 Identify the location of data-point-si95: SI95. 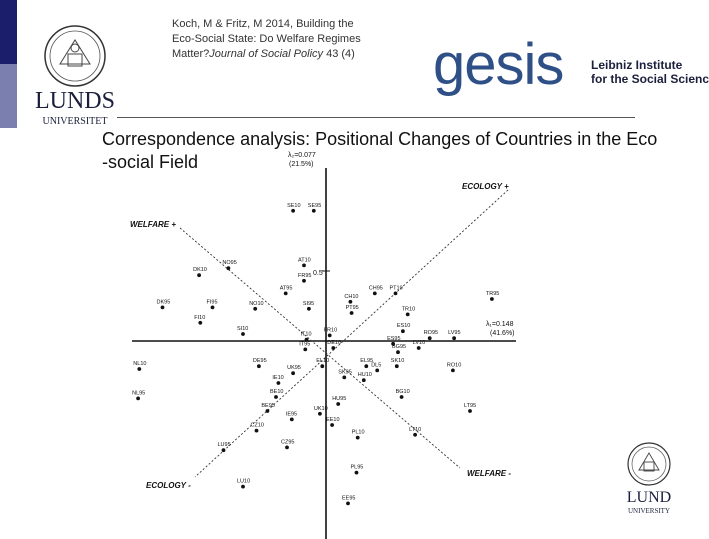
(308, 306).